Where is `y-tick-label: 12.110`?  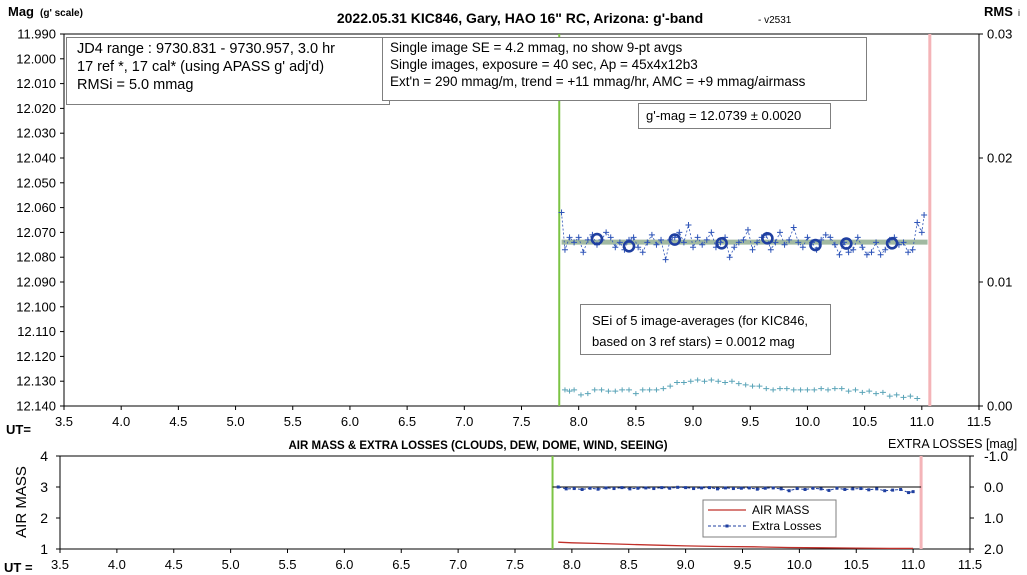
y-tick-label: 12.110 is located at coordinates (36, 331).